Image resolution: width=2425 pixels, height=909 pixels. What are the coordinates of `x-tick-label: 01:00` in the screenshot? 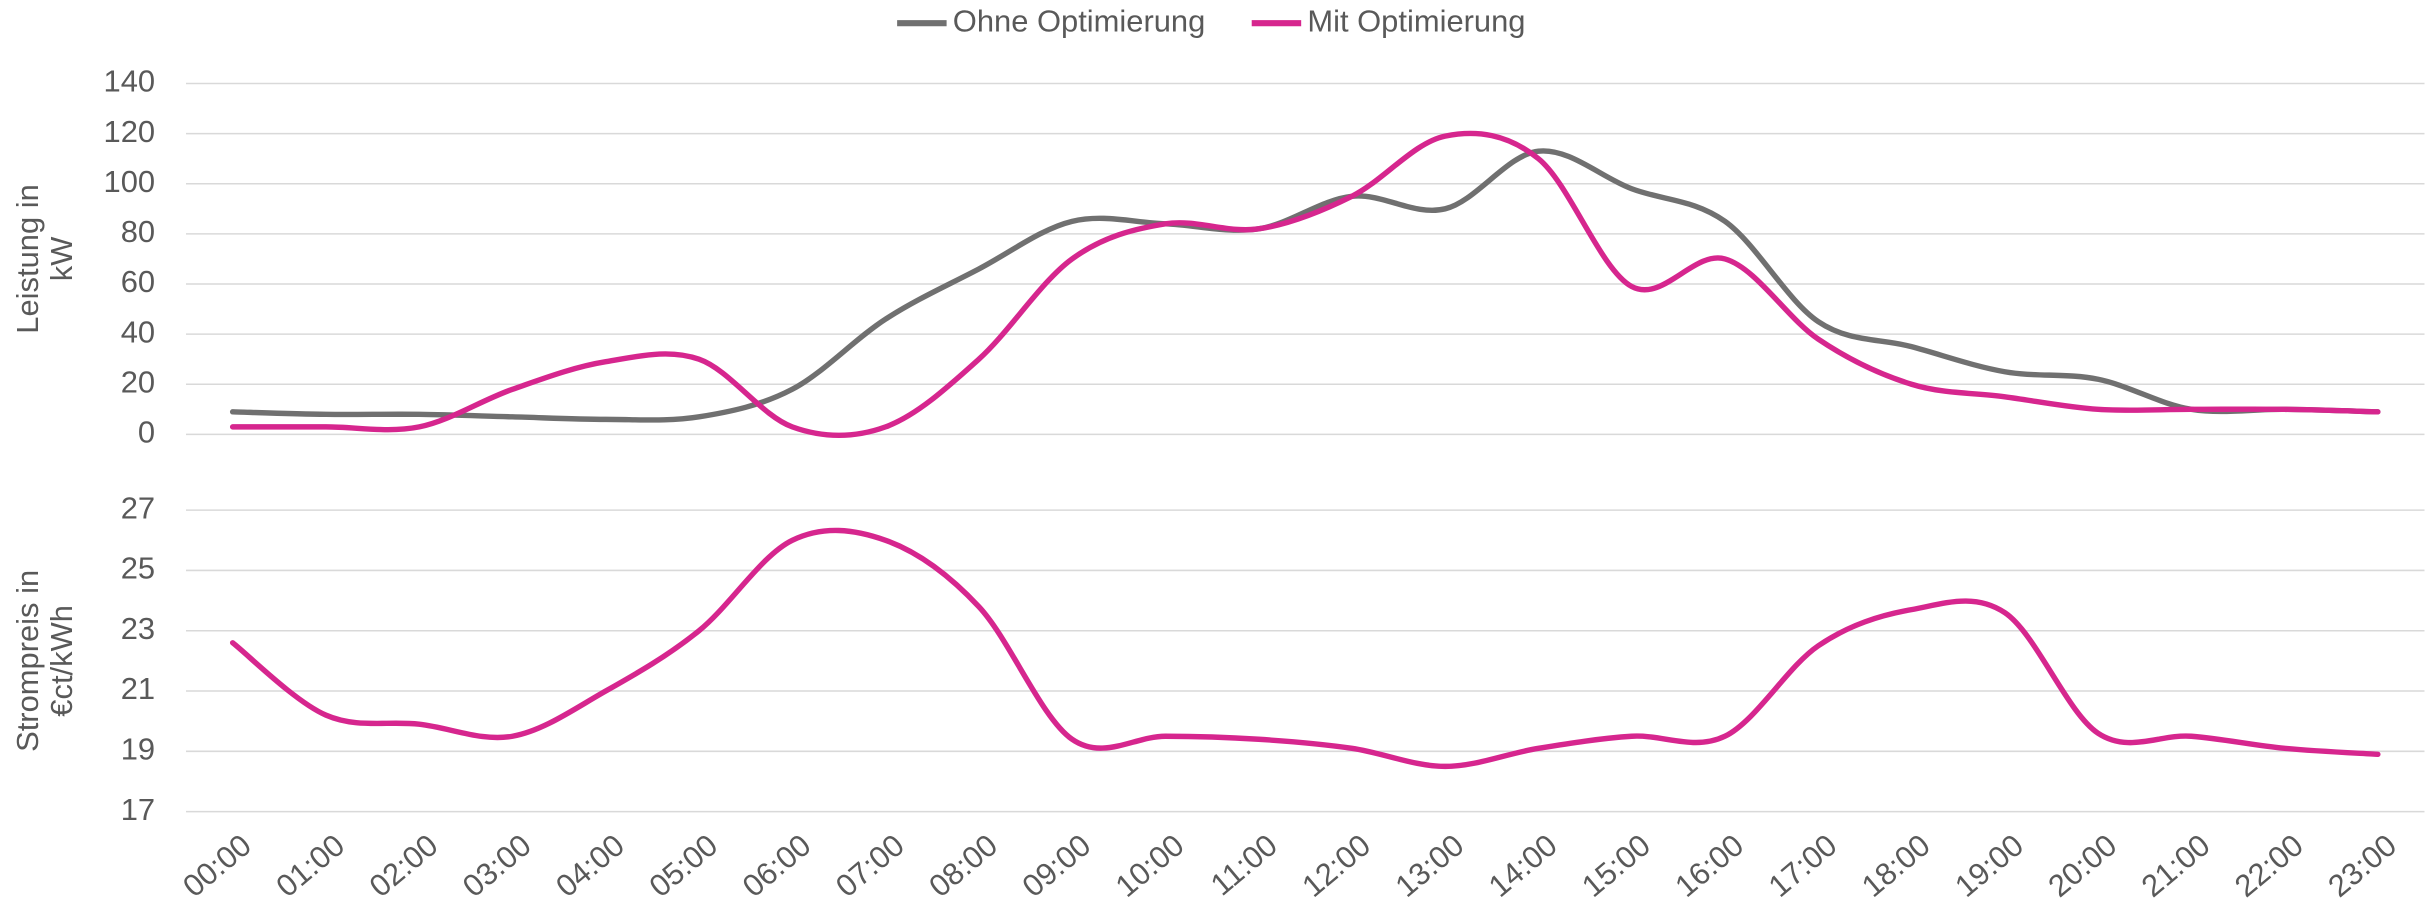 It's located at (310, 865).